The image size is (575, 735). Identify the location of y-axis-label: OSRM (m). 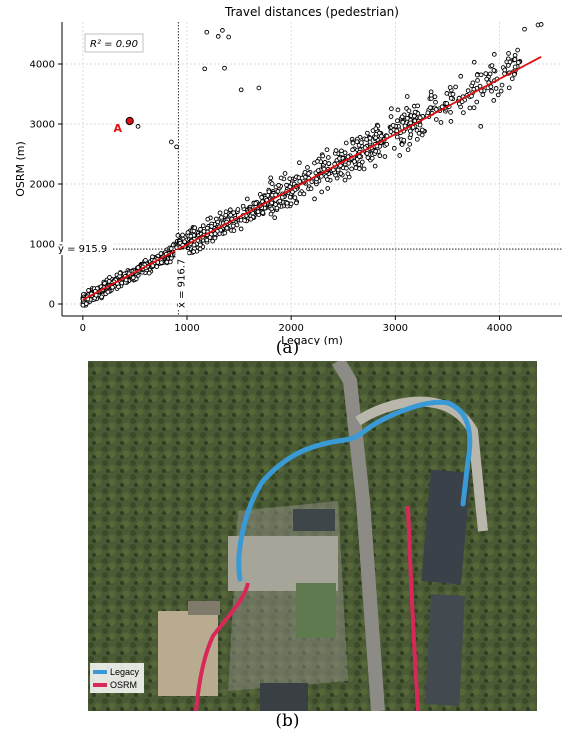
(20, 169).